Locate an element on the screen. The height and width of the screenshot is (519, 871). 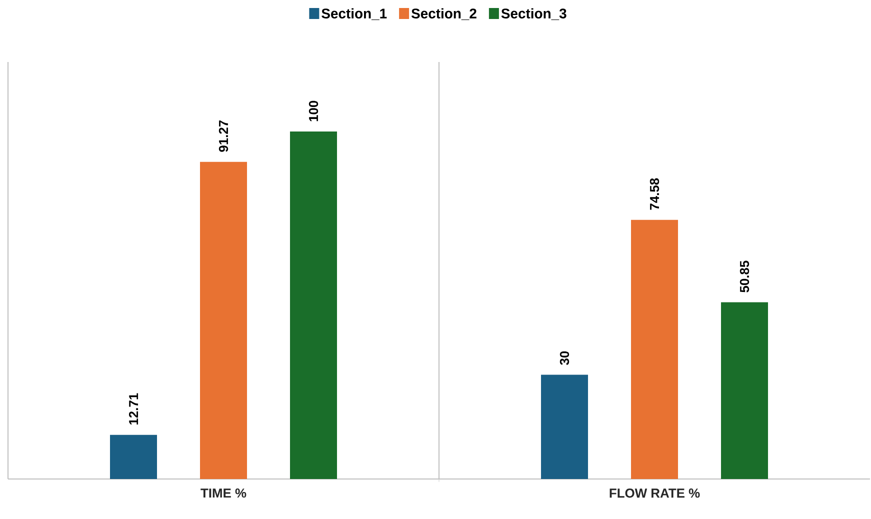
legend-label: Section_3 is located at coordinates (533, 14).